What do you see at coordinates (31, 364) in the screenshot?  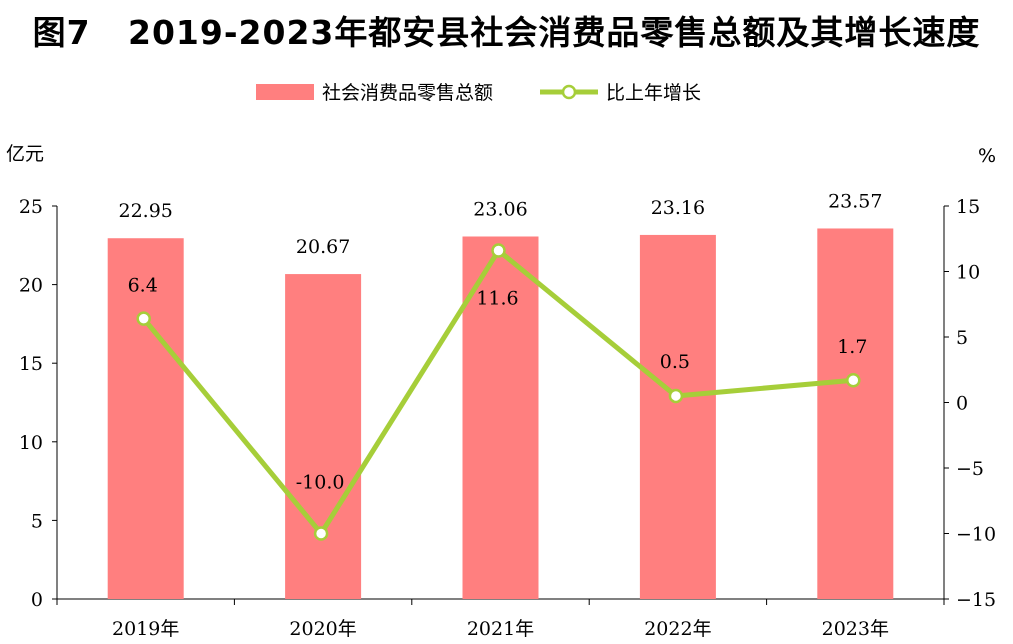 I see `left-tick-label: 15` at bounding box center [31, 364].